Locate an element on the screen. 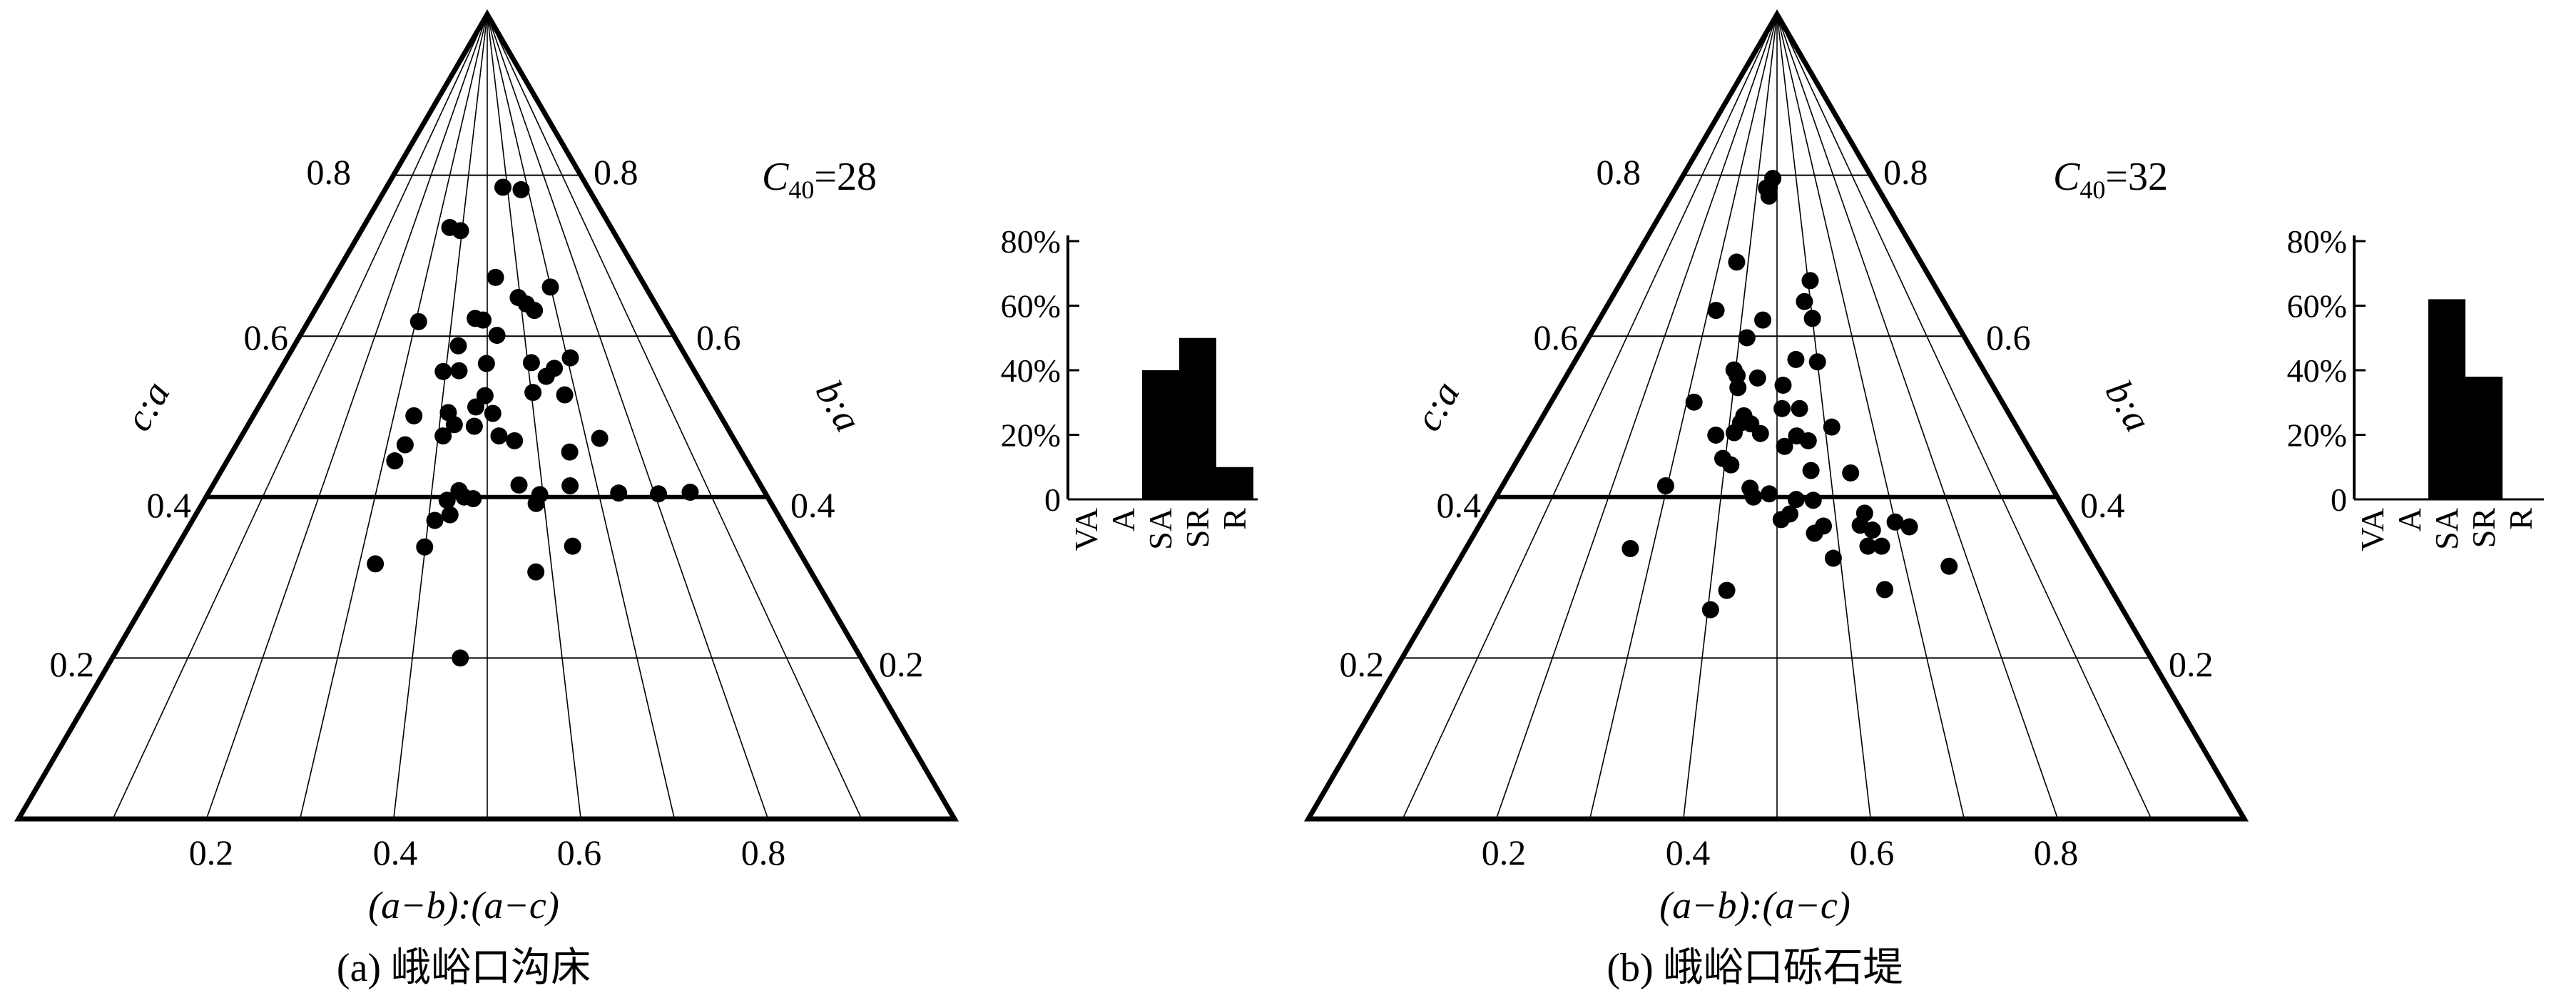  bar-y-tick-label-20: 20% is located at coordinates (1031, 435).